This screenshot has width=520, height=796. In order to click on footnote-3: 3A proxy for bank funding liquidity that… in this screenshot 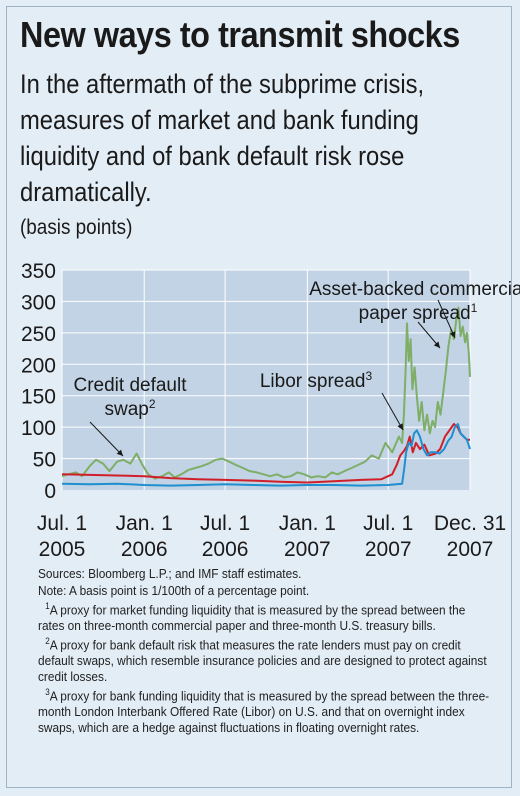, I will do `click(265, 710)`.